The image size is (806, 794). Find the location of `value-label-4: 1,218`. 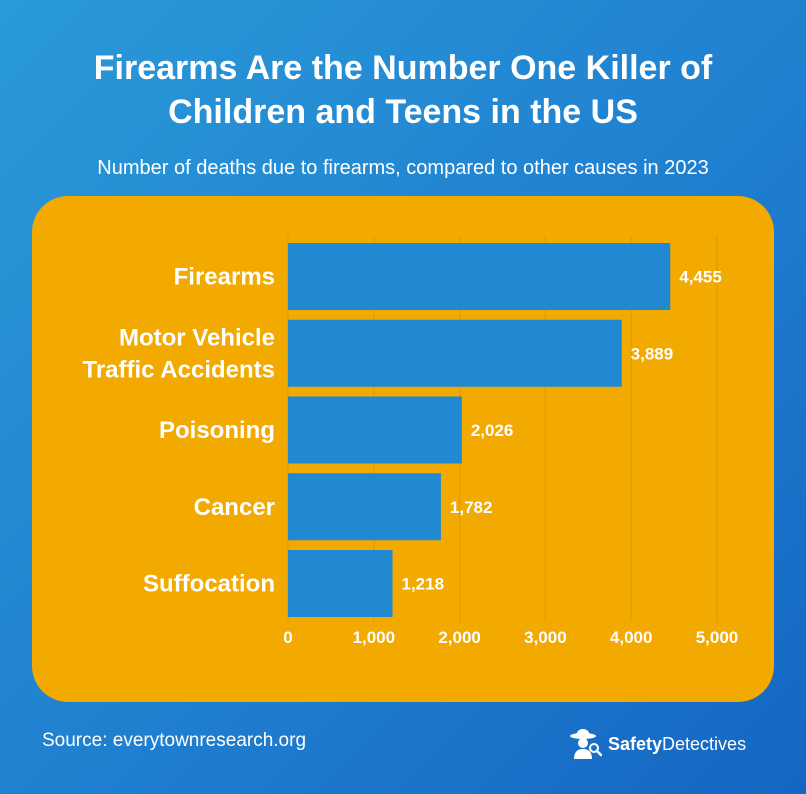

value-label-4: 1,218 is located at coordinates (423, 584).